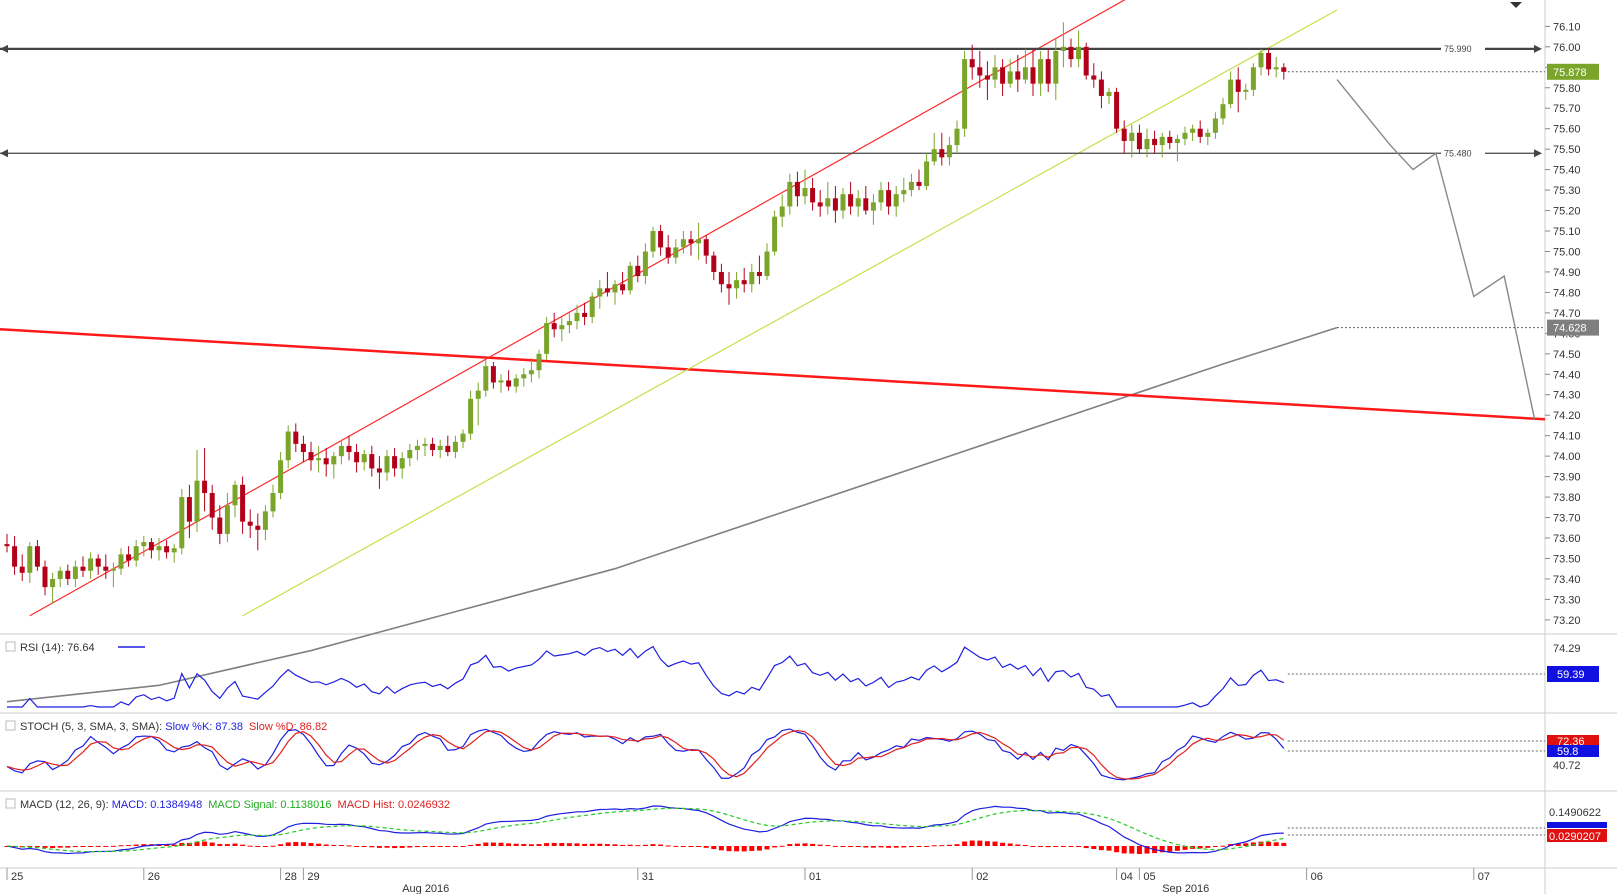 Image resolution: width=1617 pixels, height=894 pixels. I want to click on rsi-panel: RSI (14): 76.64 74.2953.1359.39, so click(802, 674).